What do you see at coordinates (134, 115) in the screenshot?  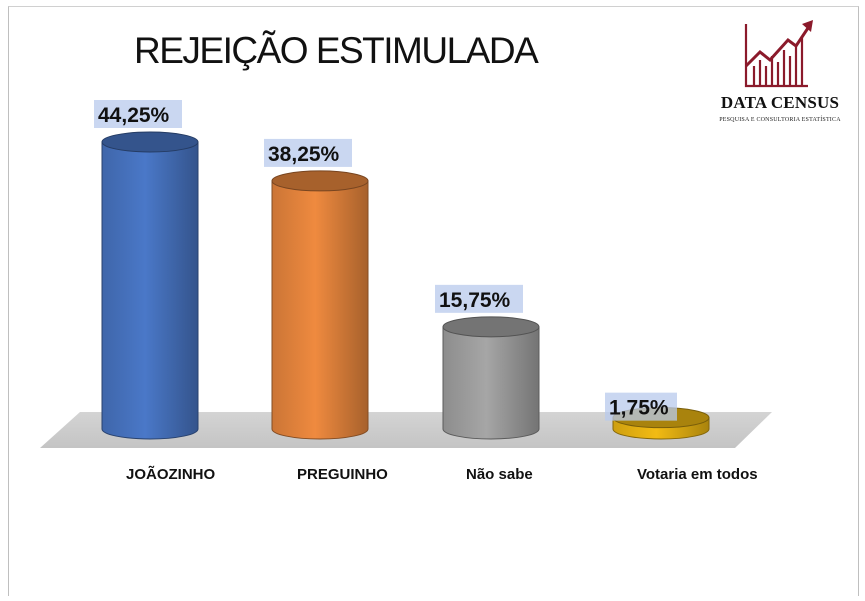 I see `value-label: 44,25%` at bounding box center [134, 115].